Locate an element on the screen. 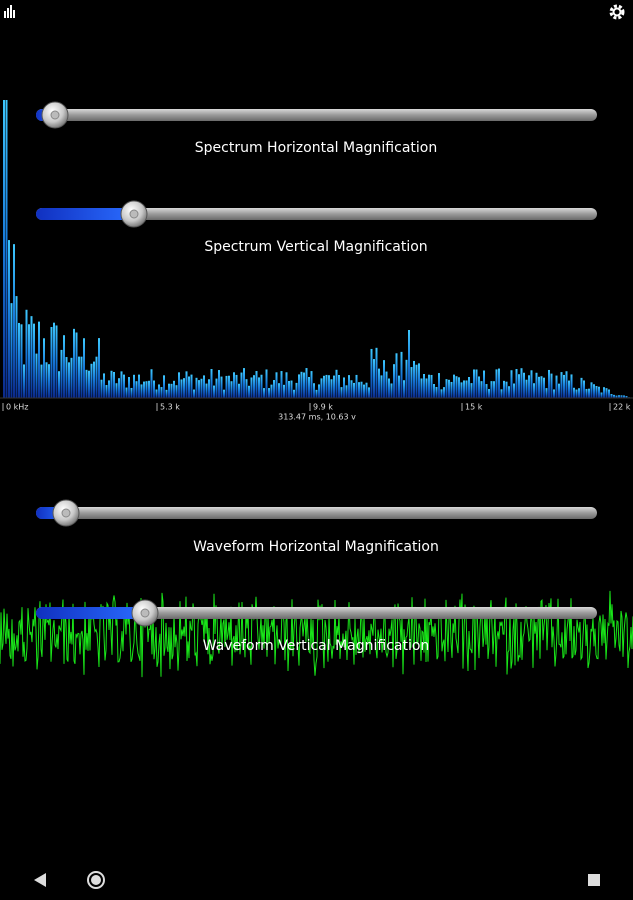 The image size is (633, 900). readout: 313.47 ms, 10.63 v is located at coordinates (317, 417).